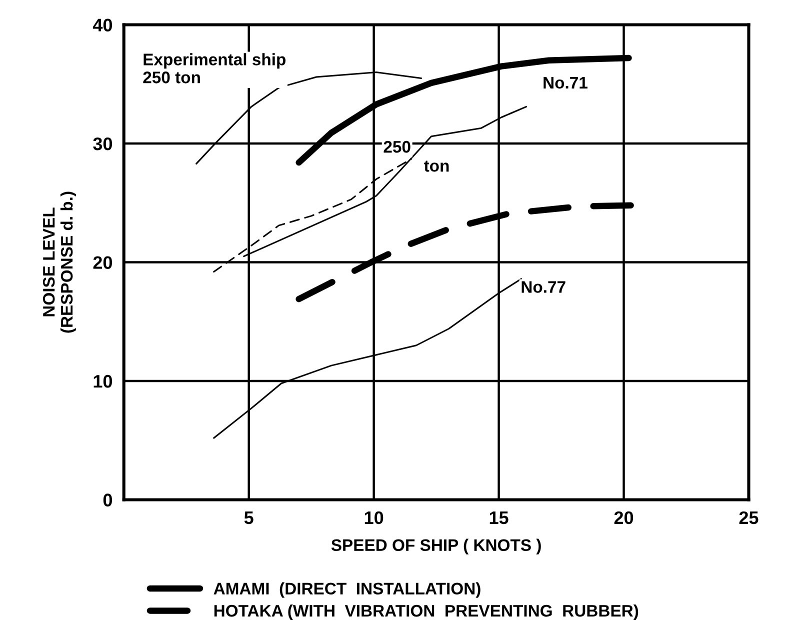 This screenshot has height=635, width=794. What do you see at coordinates (347, 590) in the screenshot?
I see `legend-label: AMAMI (DIRECT INSTALLATION)` at bounding box center [347, 590].